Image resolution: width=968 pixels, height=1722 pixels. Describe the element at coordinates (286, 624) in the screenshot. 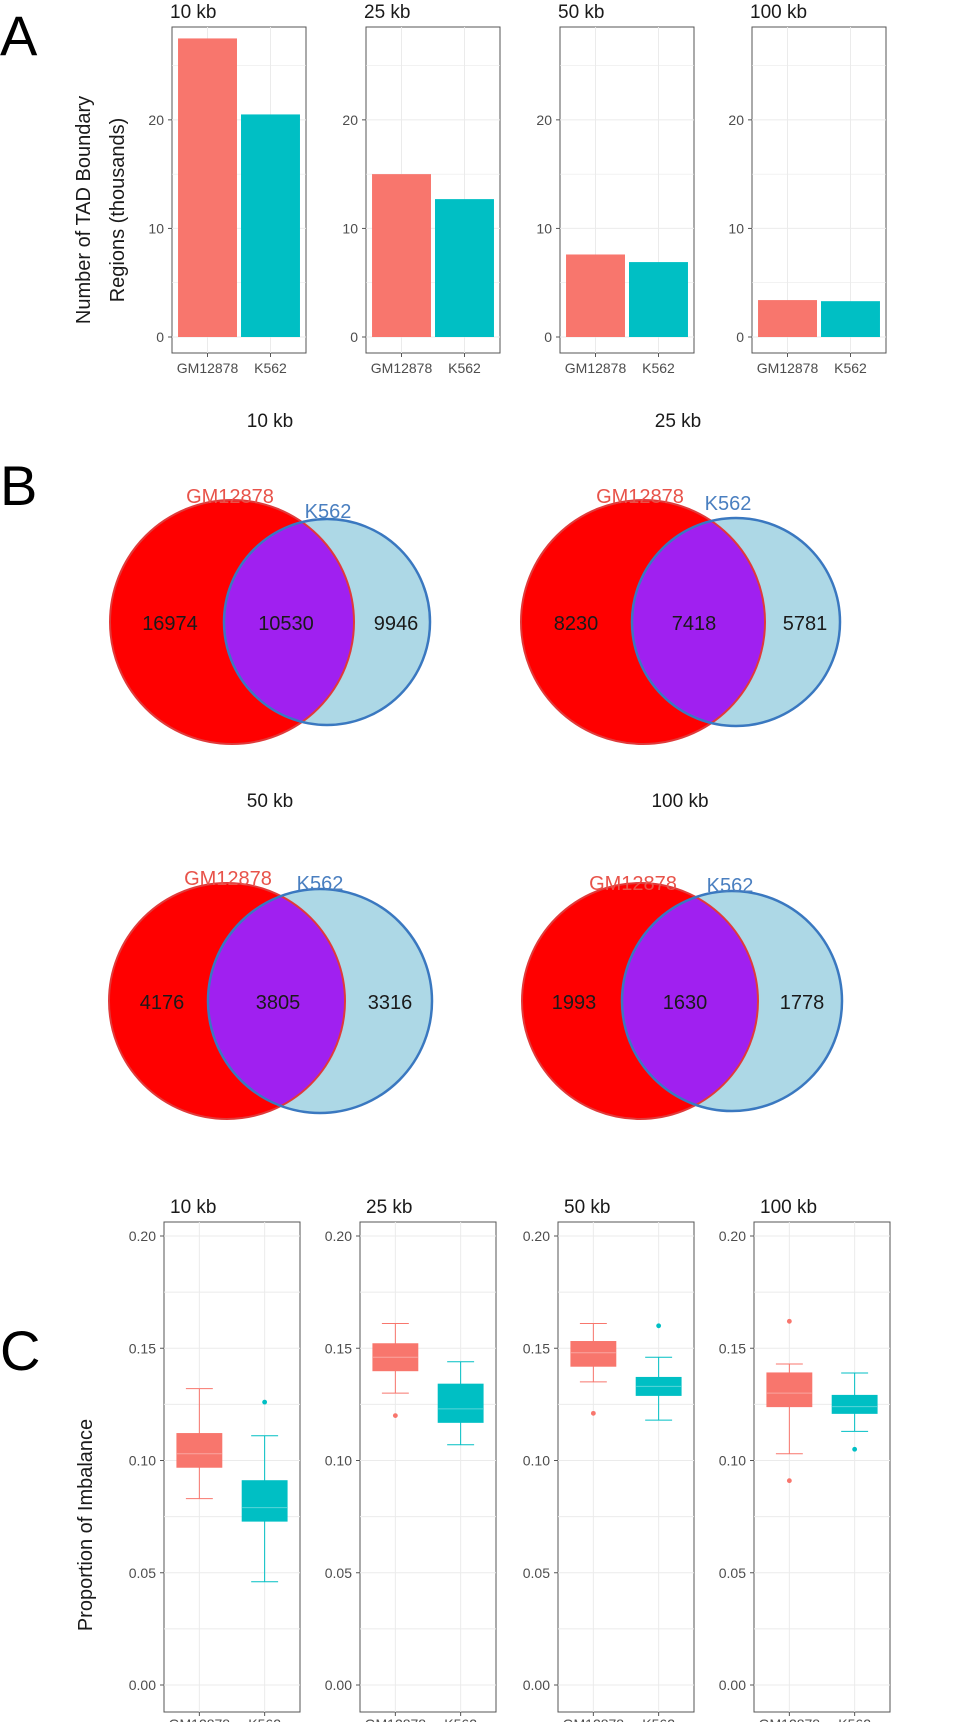

I see `venn-overlap-count: 10530` at that location.